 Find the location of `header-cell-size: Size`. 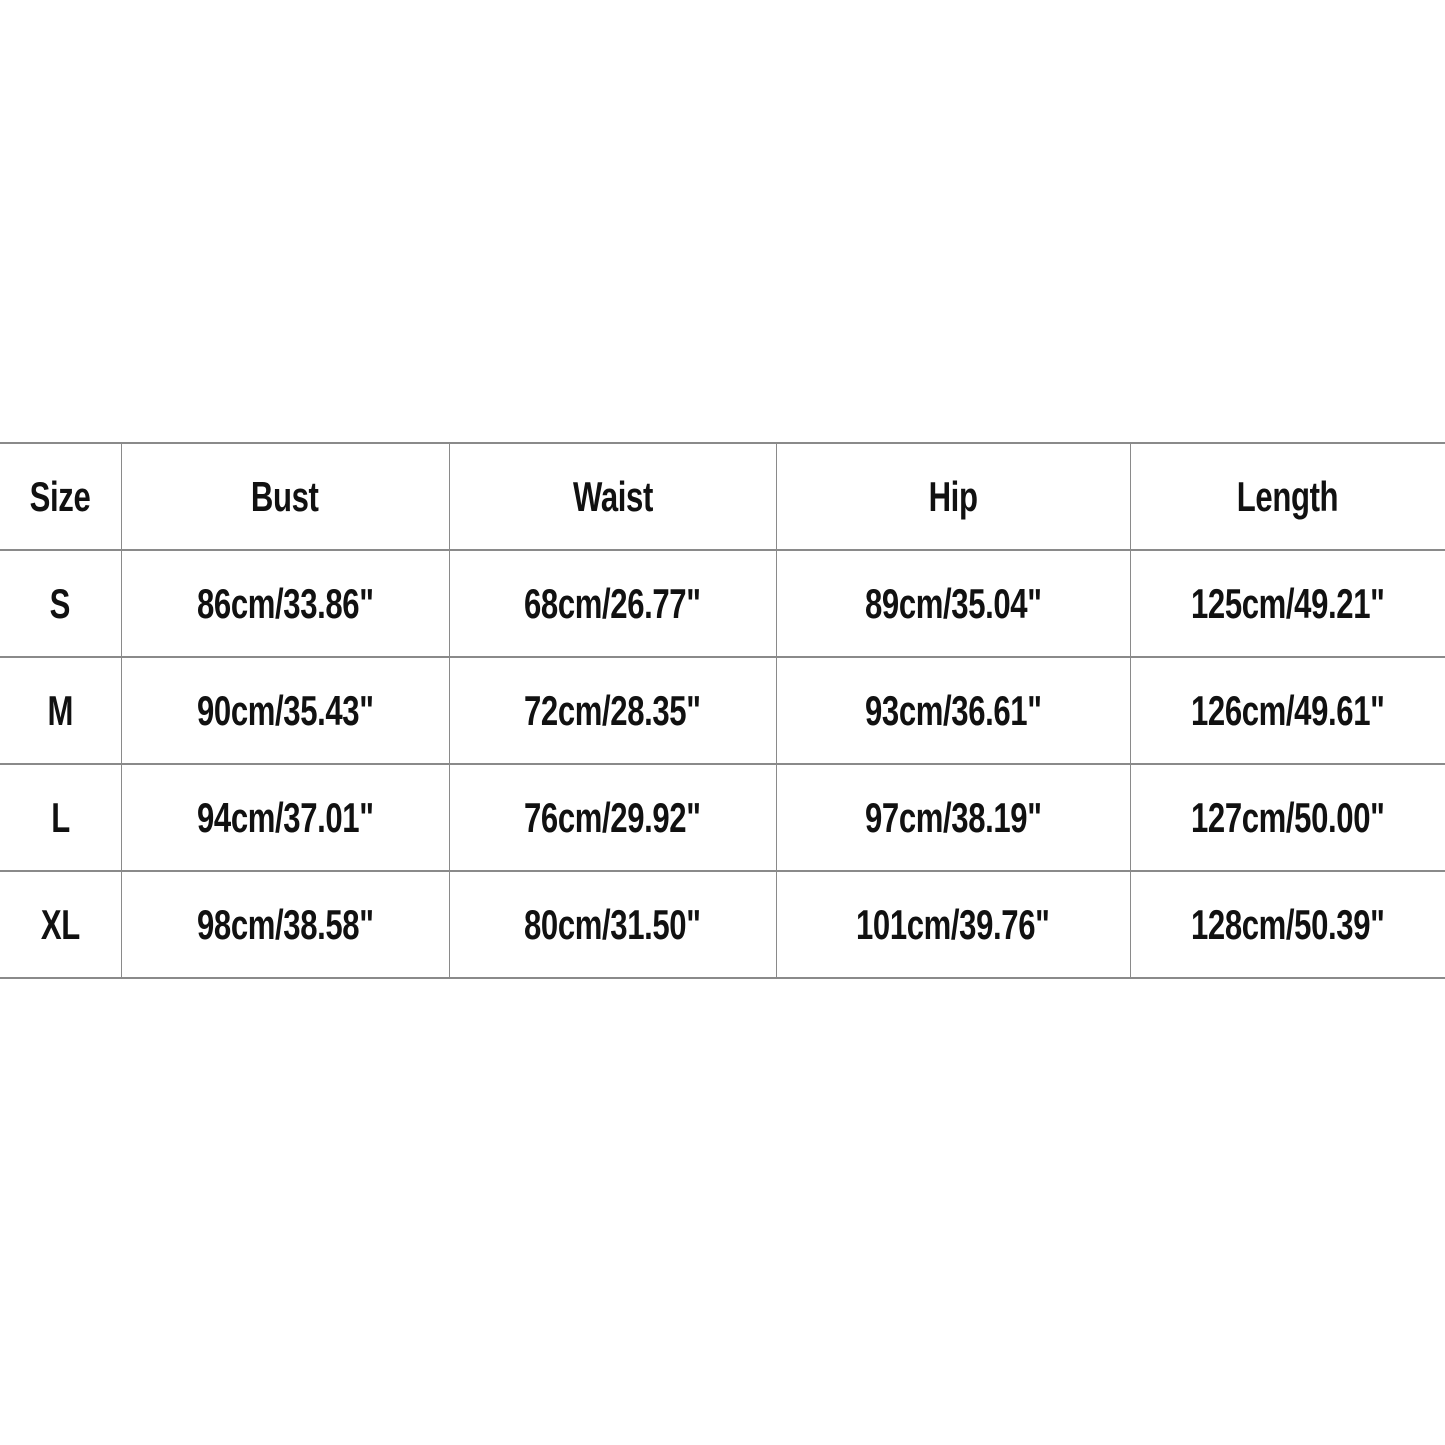

header-cell-size: Size is located at coordinates (60, 496).